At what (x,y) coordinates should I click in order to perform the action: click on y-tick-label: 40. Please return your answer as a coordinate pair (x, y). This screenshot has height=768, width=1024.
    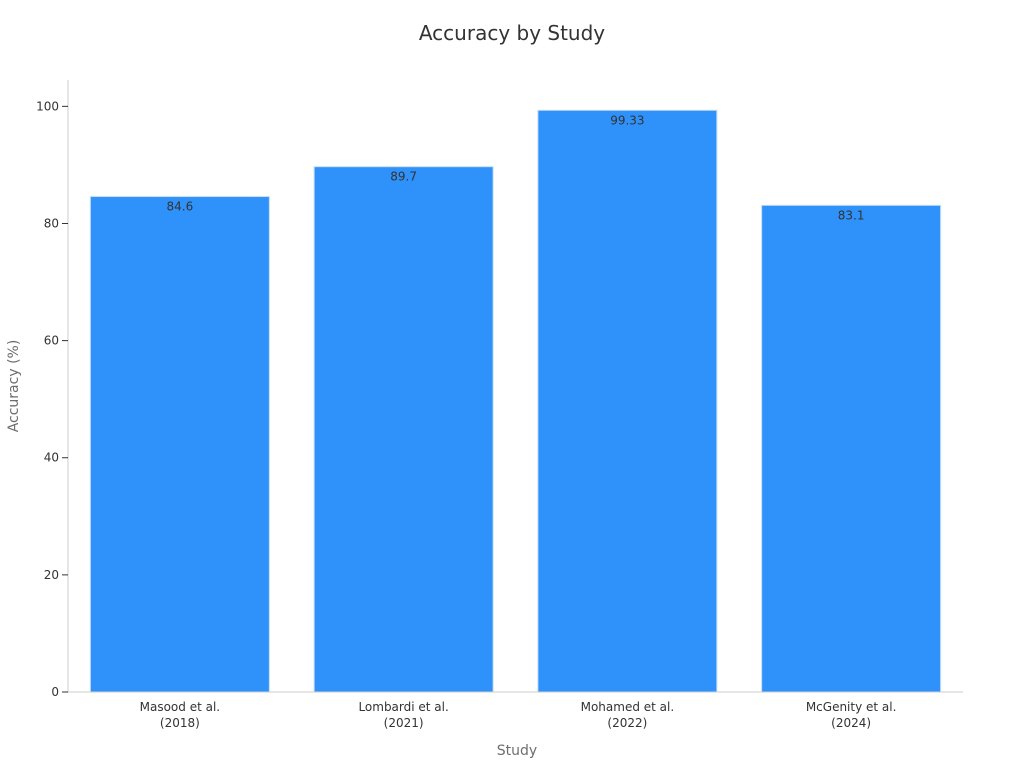
    Looking at the image, I should click on (51, 458).